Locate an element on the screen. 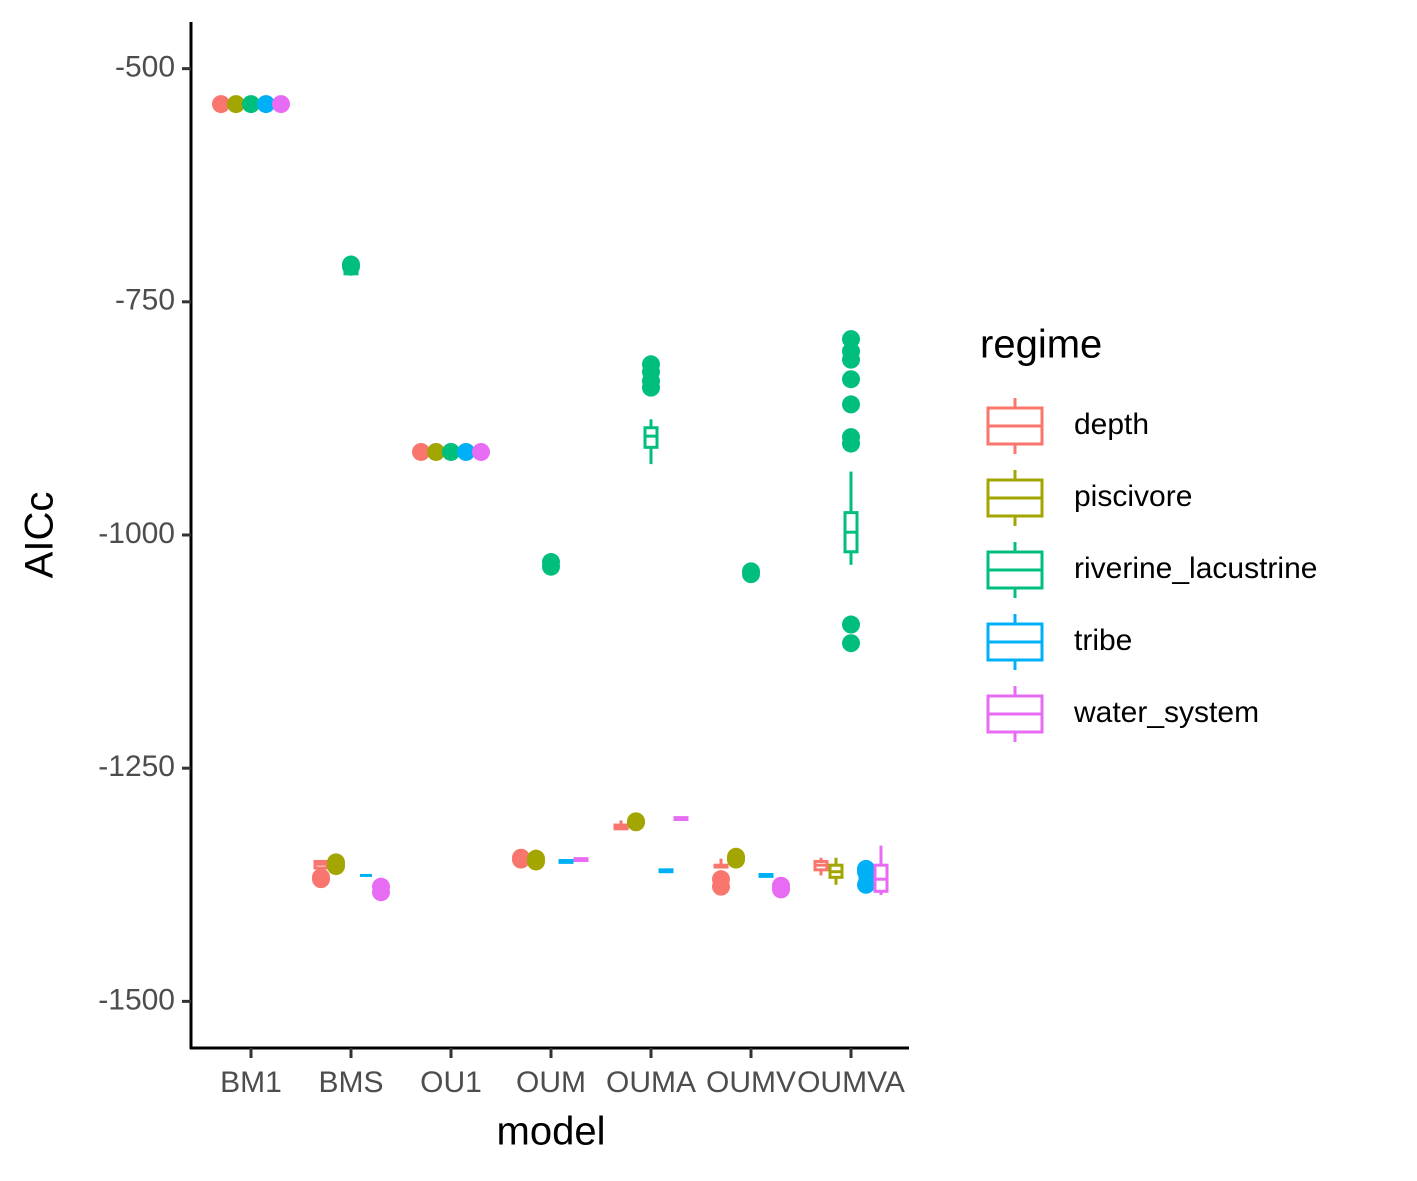 This screenshot has width=1417, height=1181. x-tick-label: OUM is located at coordinates (551, 1082).